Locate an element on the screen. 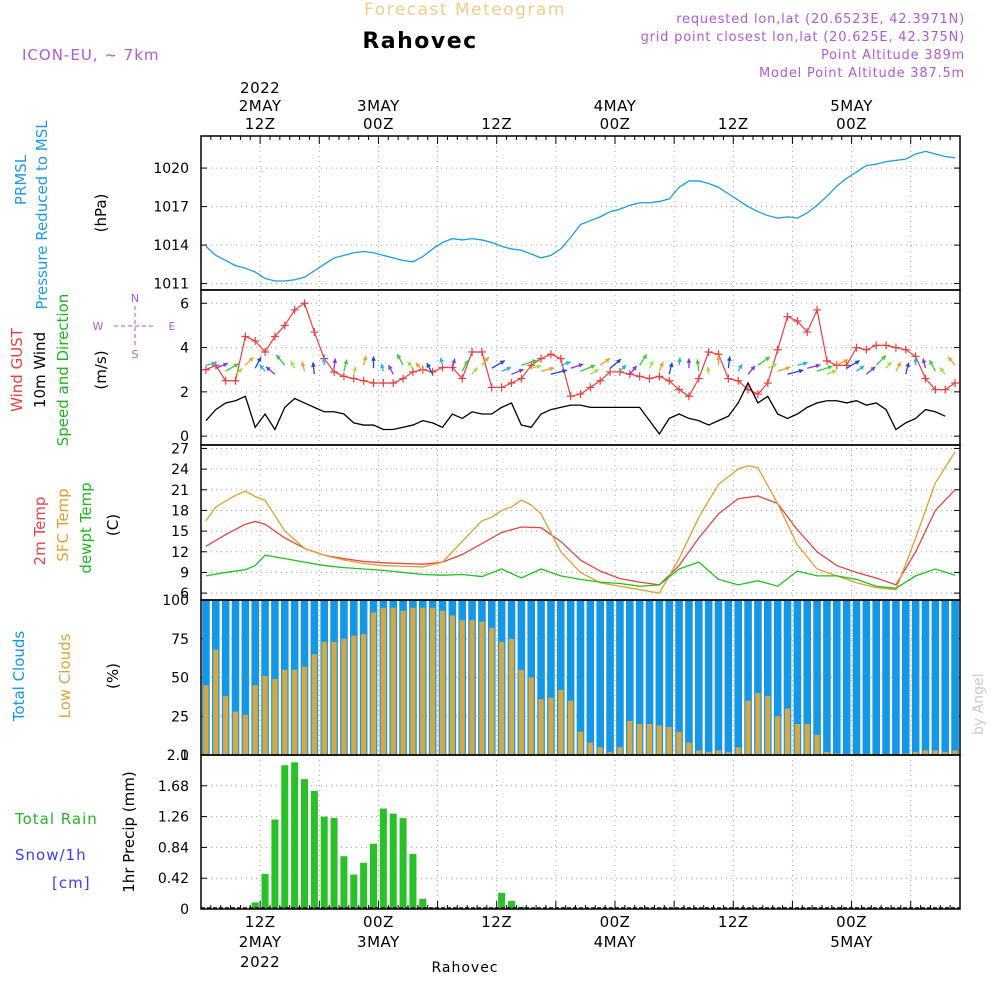  compass-s: S is located at coordinates (135, 354).